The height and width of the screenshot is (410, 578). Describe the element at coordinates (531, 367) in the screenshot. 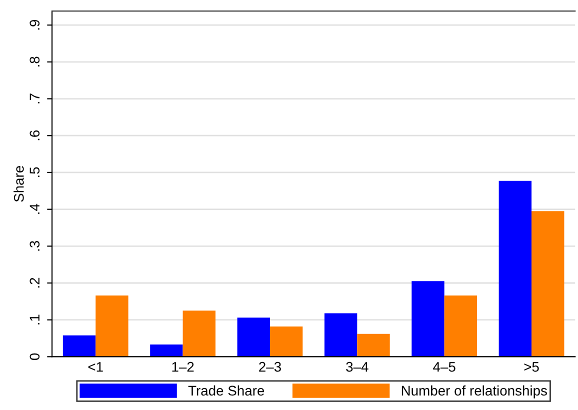

I see `x-tick-label: >5` at that location.